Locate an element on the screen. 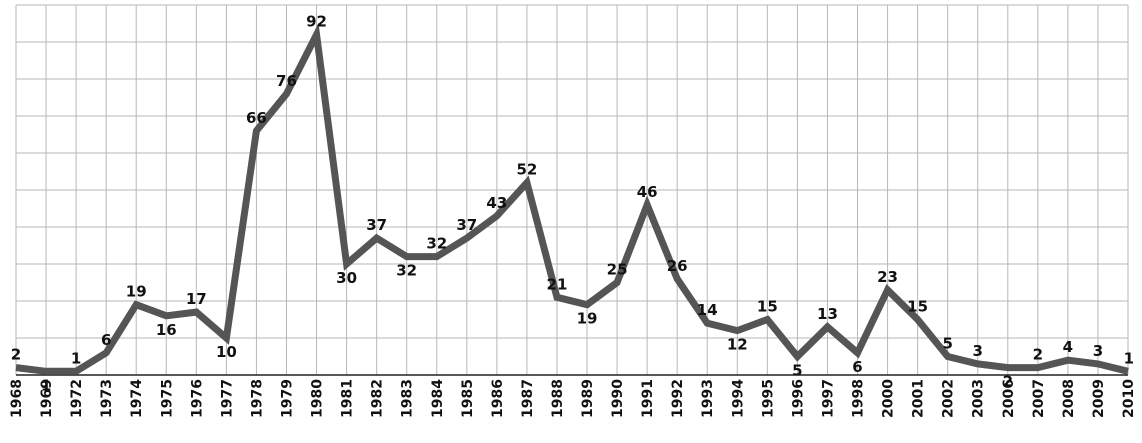 The width and height of the screenshot is (1142, 443). x-tick-label: 1990 is located at coordinates (618, 398).